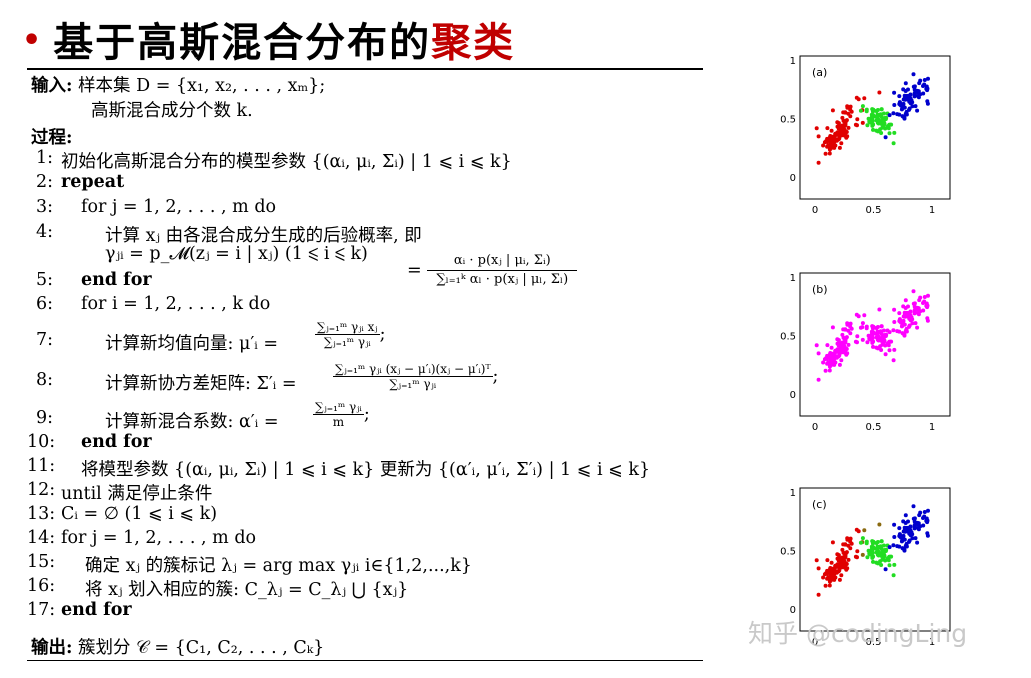 The image size is (1031, 678). Describe the element at coordinates (139, 514) in the screenshot. I see `line-text: Cᵢ = ∅ (1 ⩽ i ⩽ k)` at that location.